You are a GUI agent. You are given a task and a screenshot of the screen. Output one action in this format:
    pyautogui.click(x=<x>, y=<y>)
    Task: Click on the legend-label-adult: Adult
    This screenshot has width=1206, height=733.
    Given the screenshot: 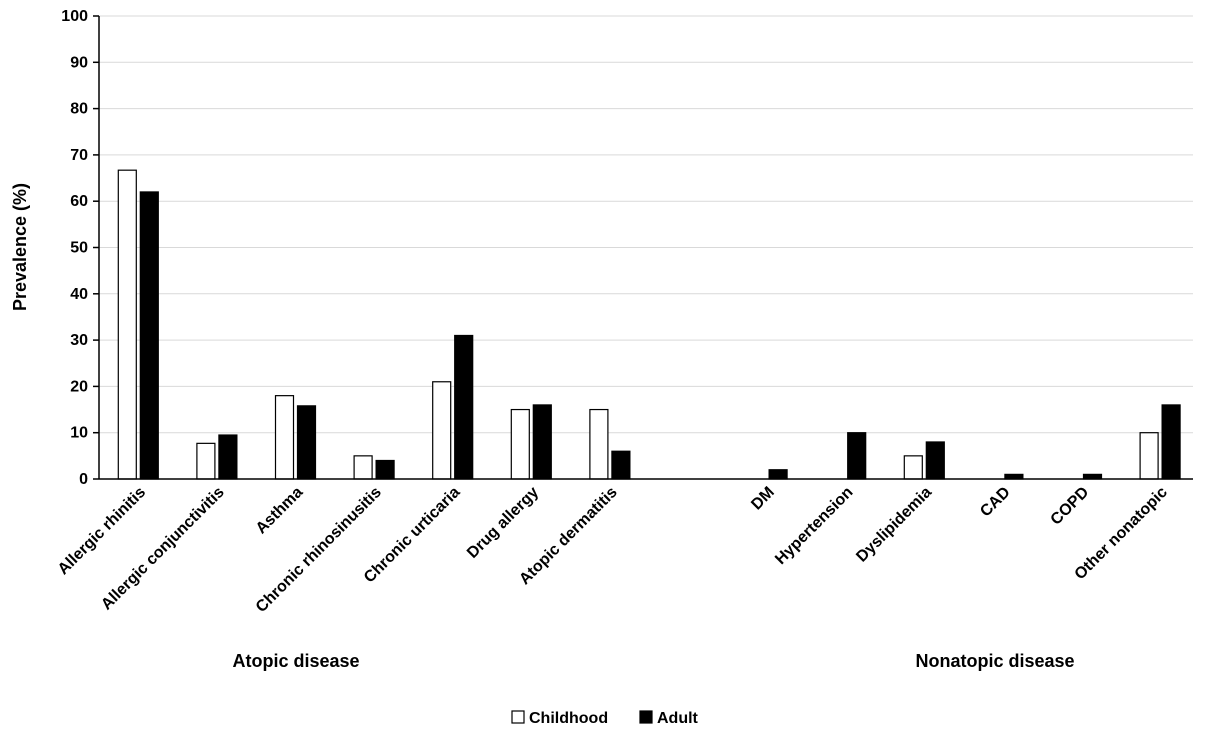 What is the action you would take?
    pyautogui.click(x=678, y=718)
    